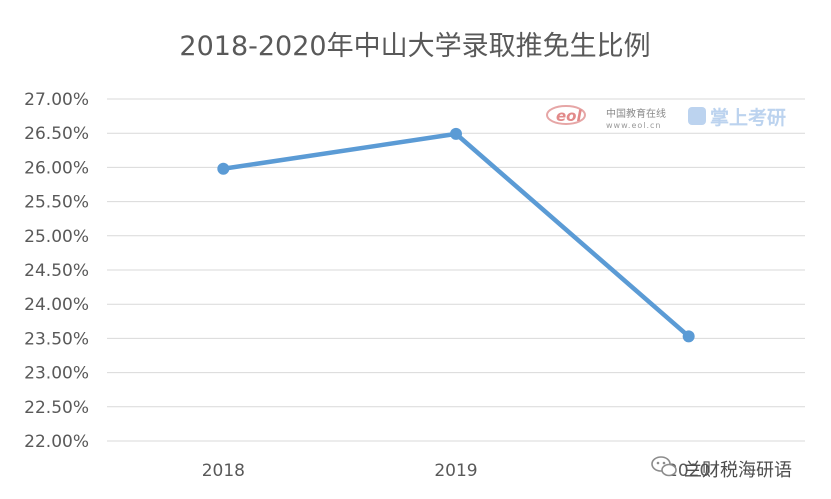  Describe the element at coordinates (56, 203) in the screenshot. I see `y-tick-label: 25.50%` at that location.